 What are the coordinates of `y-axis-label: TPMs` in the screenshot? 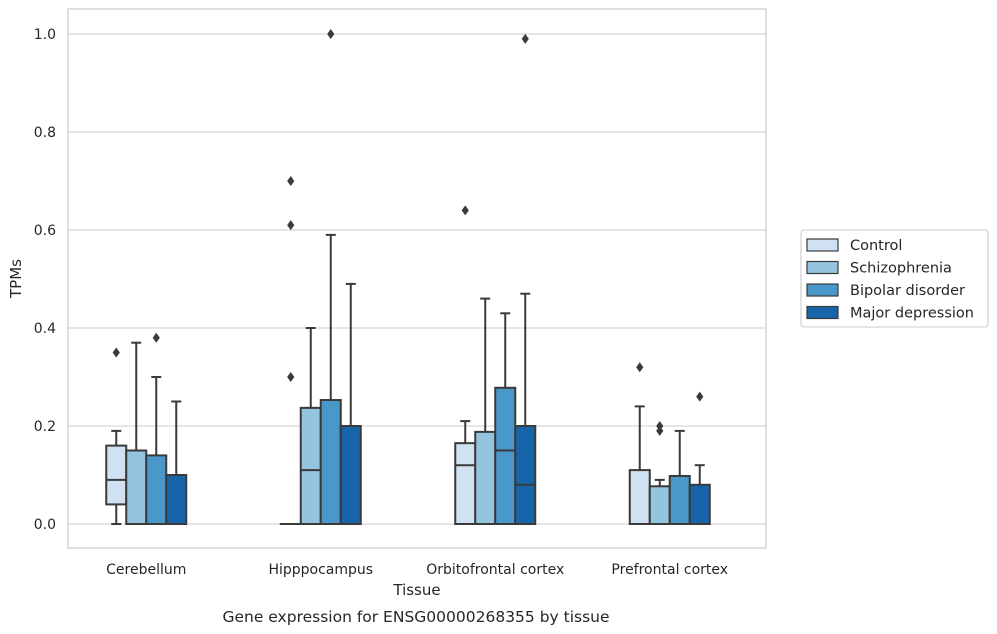 It's located at (16, 279).